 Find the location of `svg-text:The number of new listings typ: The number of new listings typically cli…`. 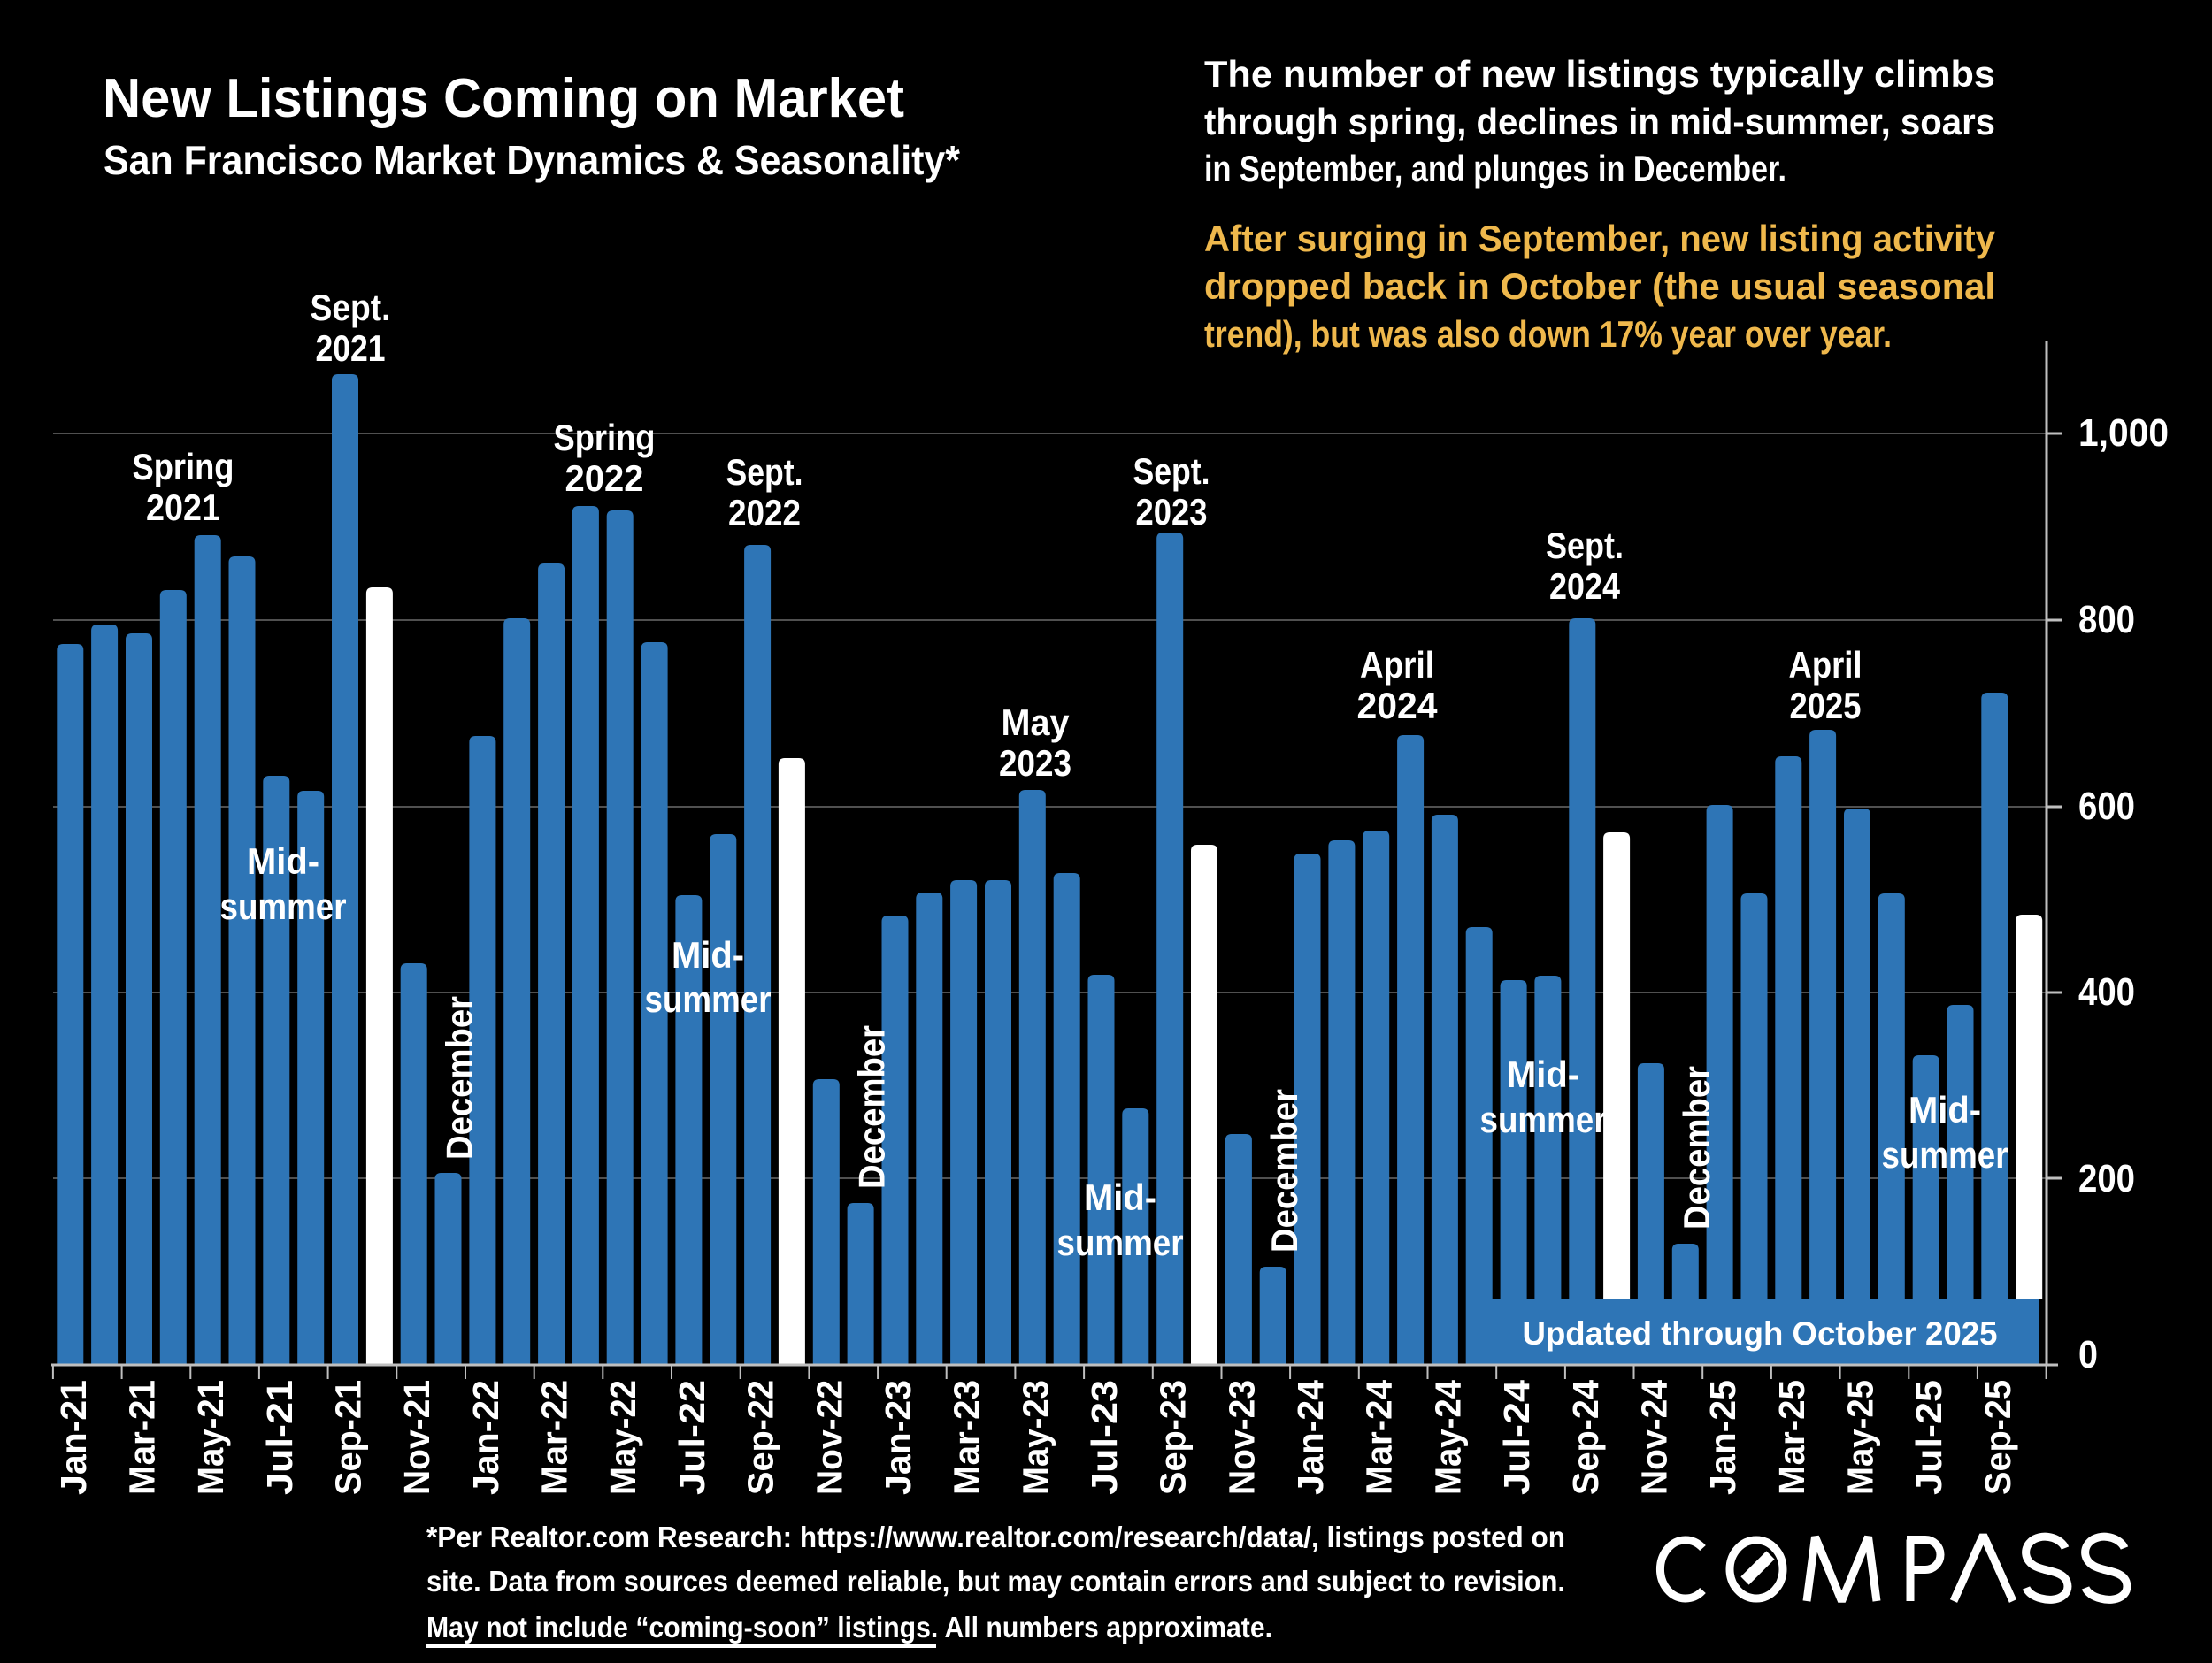

svg-text:The number of new listings typ: The number of new listings typically cli… is located at coordinates (1600, 74).